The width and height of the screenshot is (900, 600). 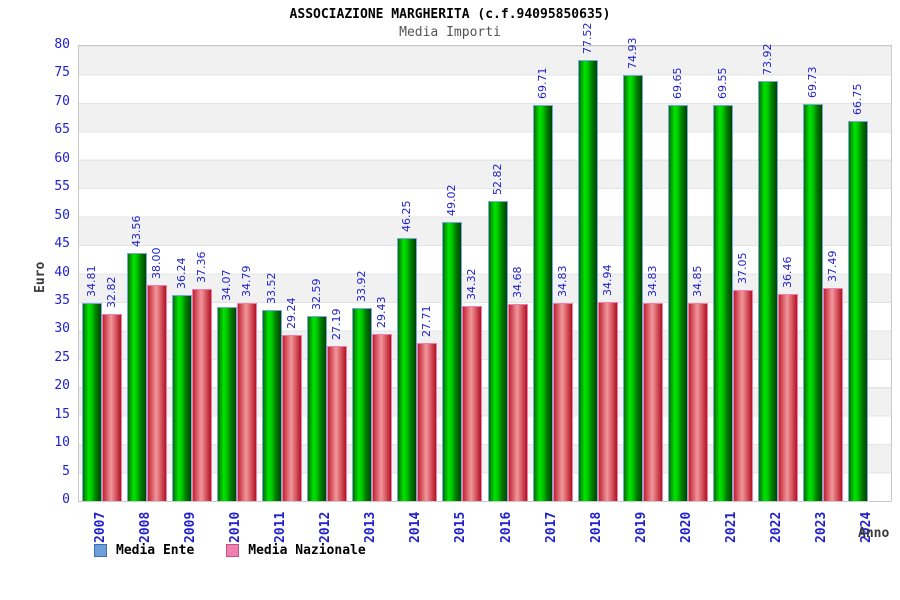 I want to click on value-label-bar-media-ente-2016: 52.82, so click(x=497, y=179).